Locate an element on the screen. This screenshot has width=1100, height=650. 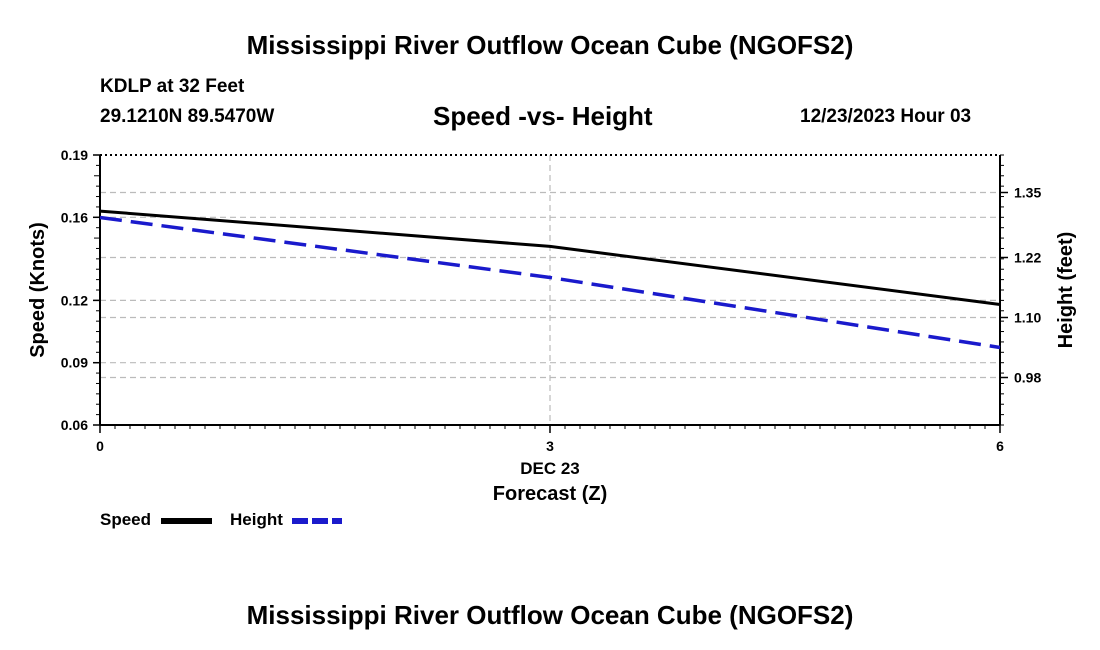
station-label: KDLP at 32 Feet is located at coordinates (172, 86).